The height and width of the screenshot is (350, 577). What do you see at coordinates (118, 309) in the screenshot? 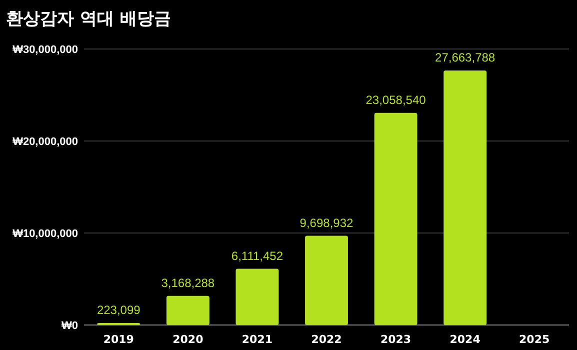
I see `data-label: 223,099` at bounding box center [118, 309].